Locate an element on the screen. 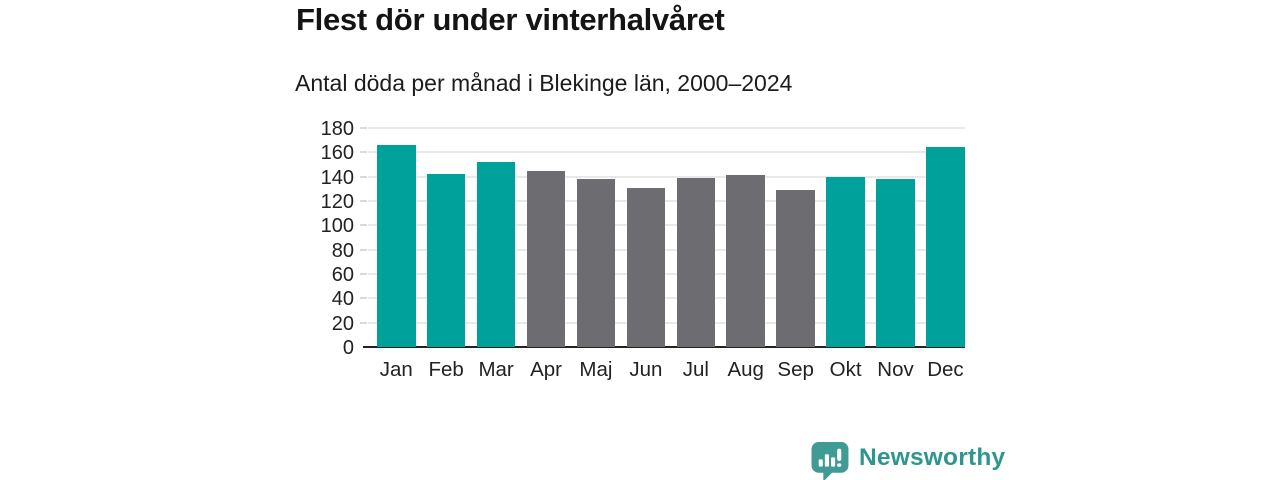  x-axis-line is located at coordinates (664, 347).